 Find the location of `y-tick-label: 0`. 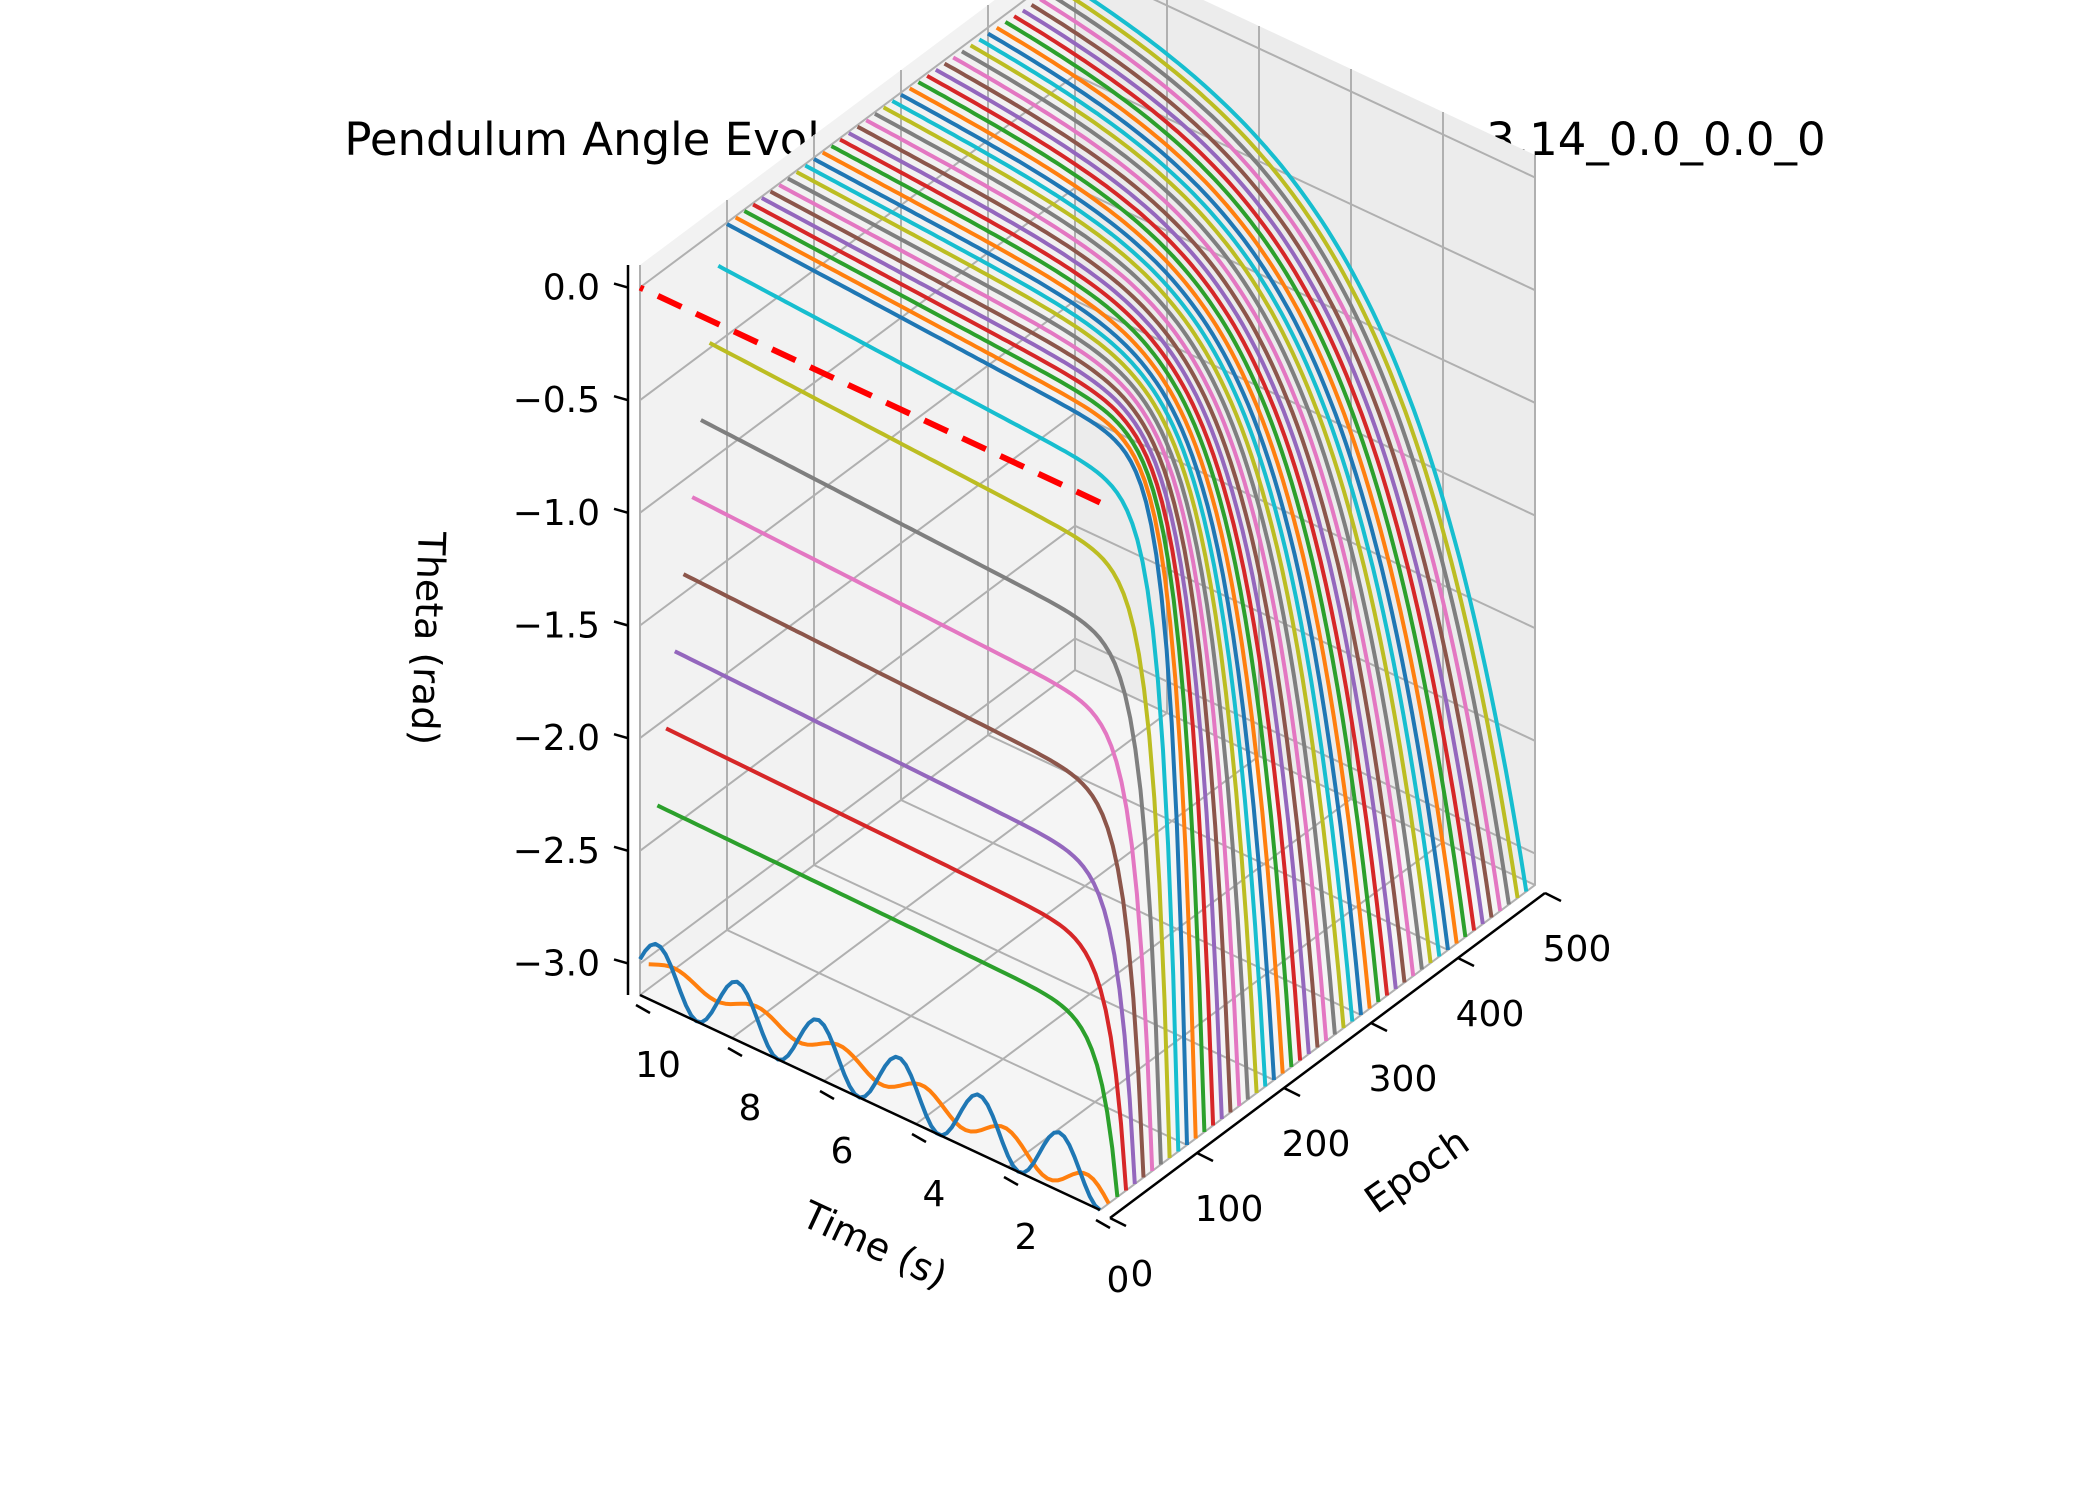

y-tick-label: 0 is located at coordinates (1142, 1274).